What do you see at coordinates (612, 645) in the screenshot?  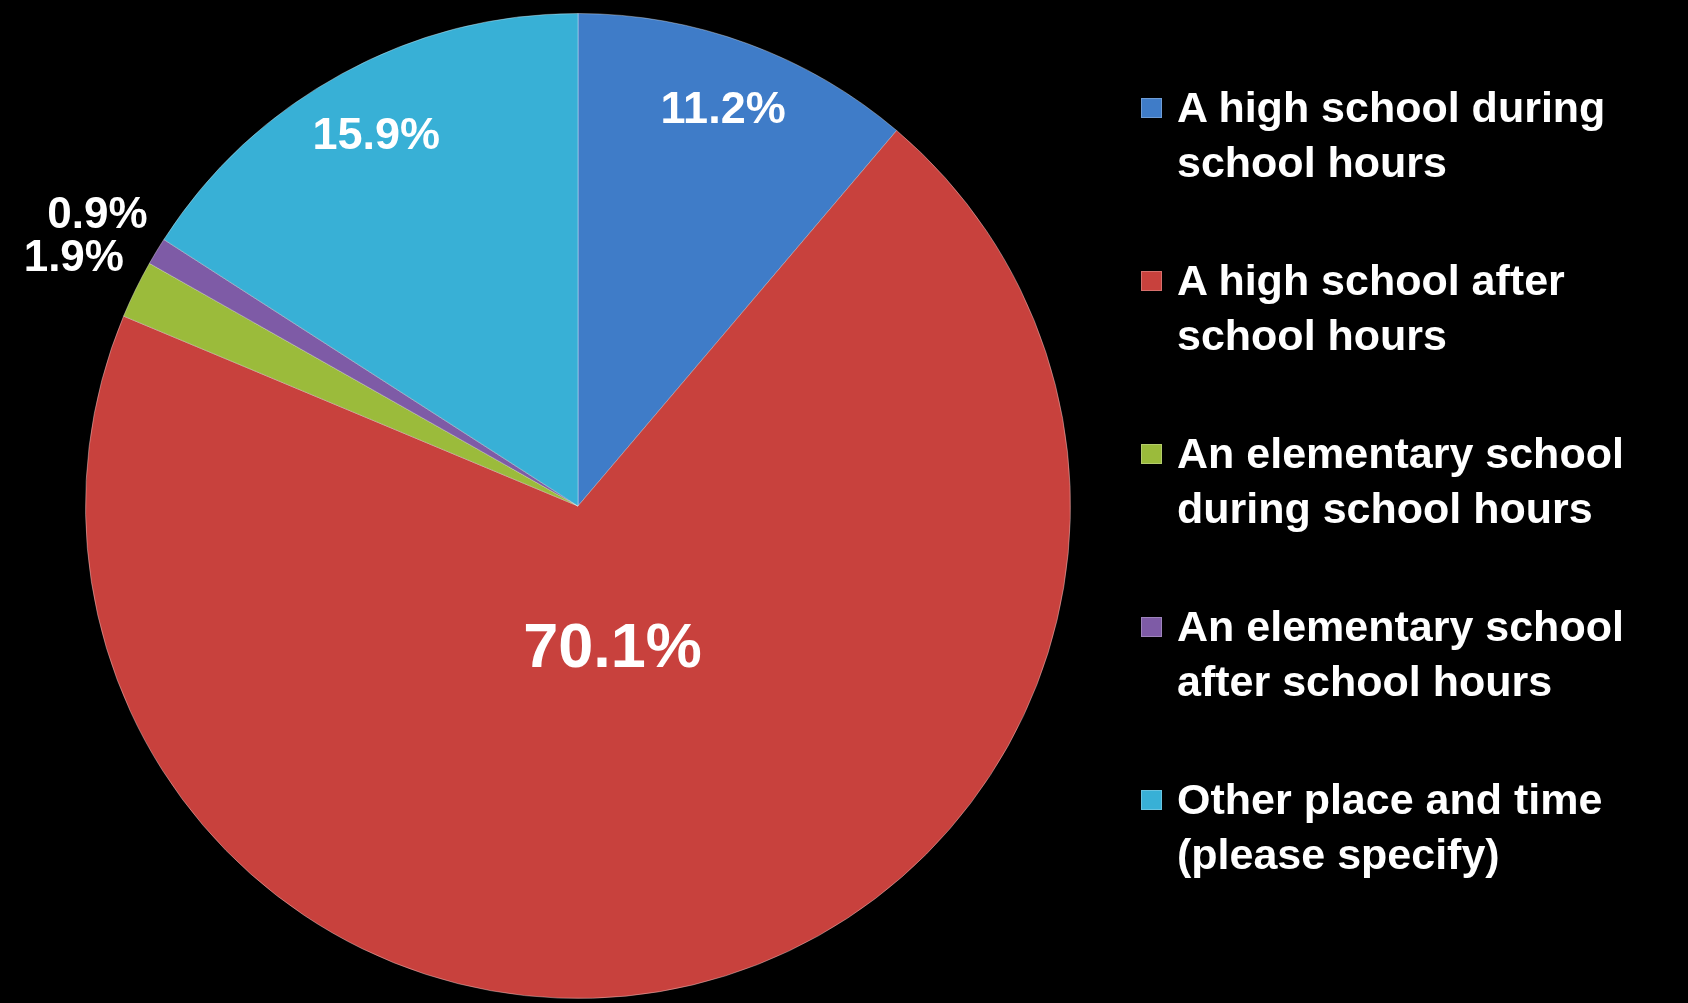 I see `data-label: 70.1%` at bounding box center [612, 645].